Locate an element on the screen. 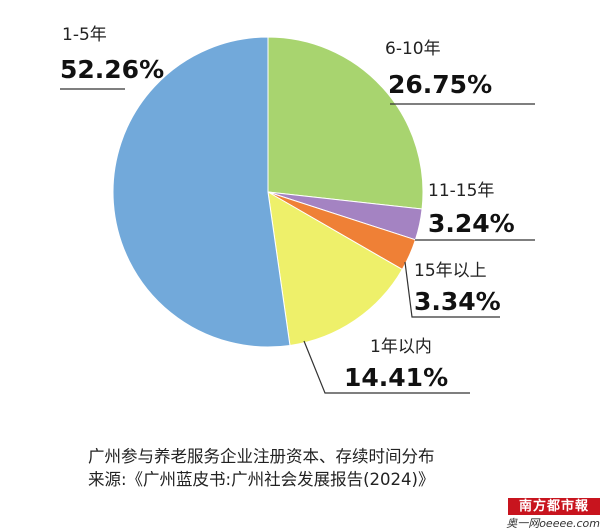  leader-line-15plus is located at coordinates (452, 289).